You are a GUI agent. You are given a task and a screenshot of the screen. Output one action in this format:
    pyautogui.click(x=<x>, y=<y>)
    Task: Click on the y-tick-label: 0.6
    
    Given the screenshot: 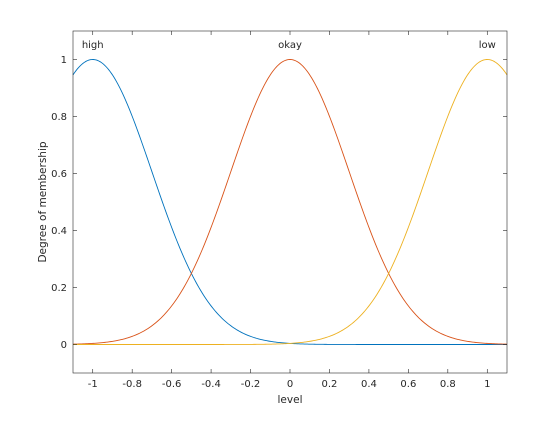 What is the action you would take?
    pyautogui.click(x=59, y=174)
    